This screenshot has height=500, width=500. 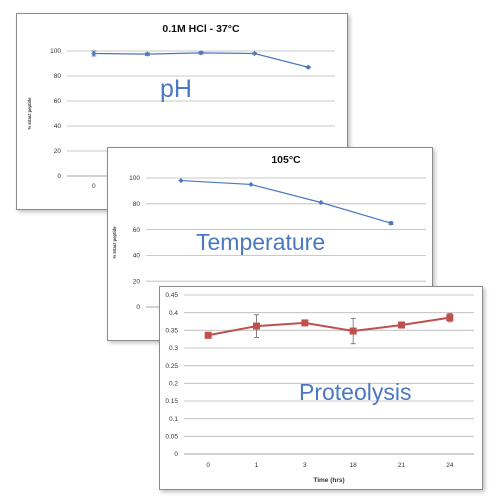 What do you see at coordinates (450, 465) in the screenshot?
I see `x-tick-label: 24` at bounding box center [450, 465].